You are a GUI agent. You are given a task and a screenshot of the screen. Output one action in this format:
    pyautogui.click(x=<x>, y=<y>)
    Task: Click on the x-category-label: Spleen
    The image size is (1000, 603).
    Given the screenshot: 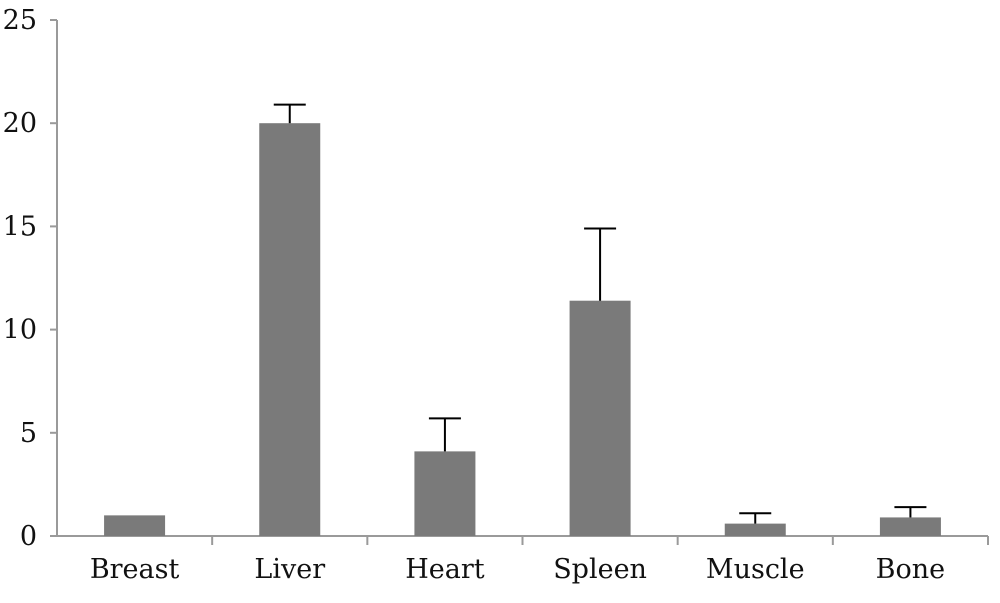 What is the action you would take?
    pyautogui.click(x=600, y=569)
    